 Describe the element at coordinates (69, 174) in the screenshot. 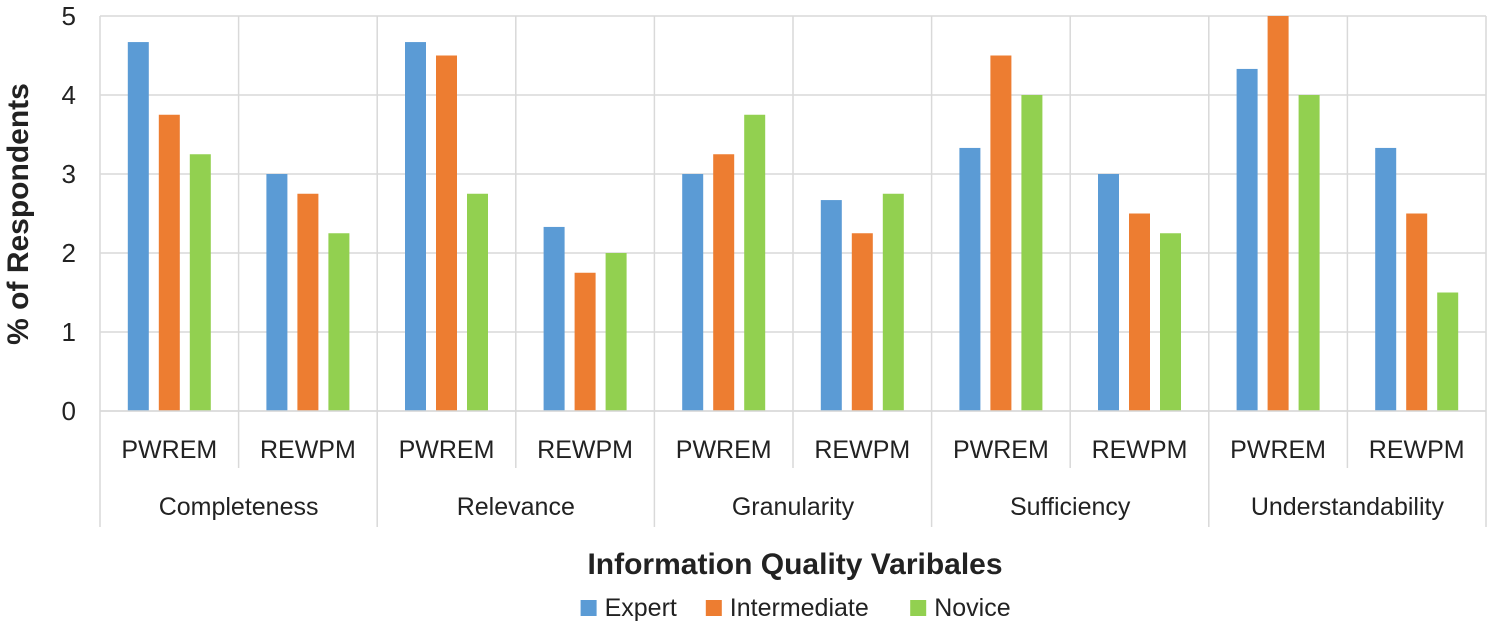

I see `y-tick-label: 3` at that location.